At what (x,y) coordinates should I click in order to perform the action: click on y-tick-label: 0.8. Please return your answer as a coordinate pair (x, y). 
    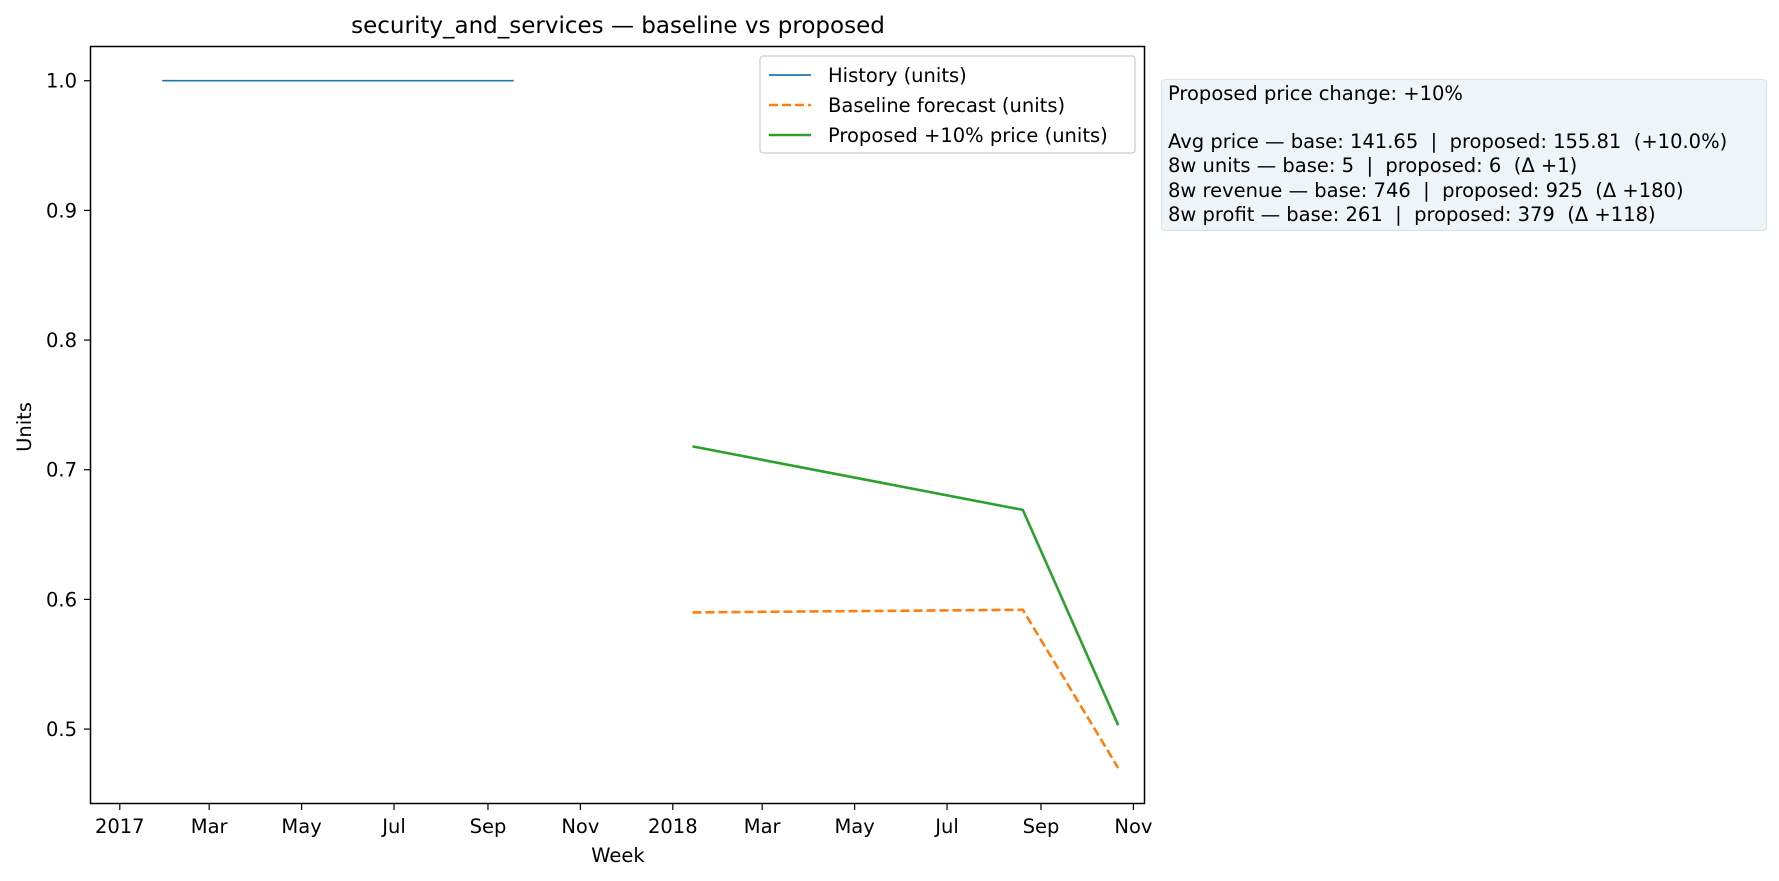
    Looking at the image, I should click on (61, 340).